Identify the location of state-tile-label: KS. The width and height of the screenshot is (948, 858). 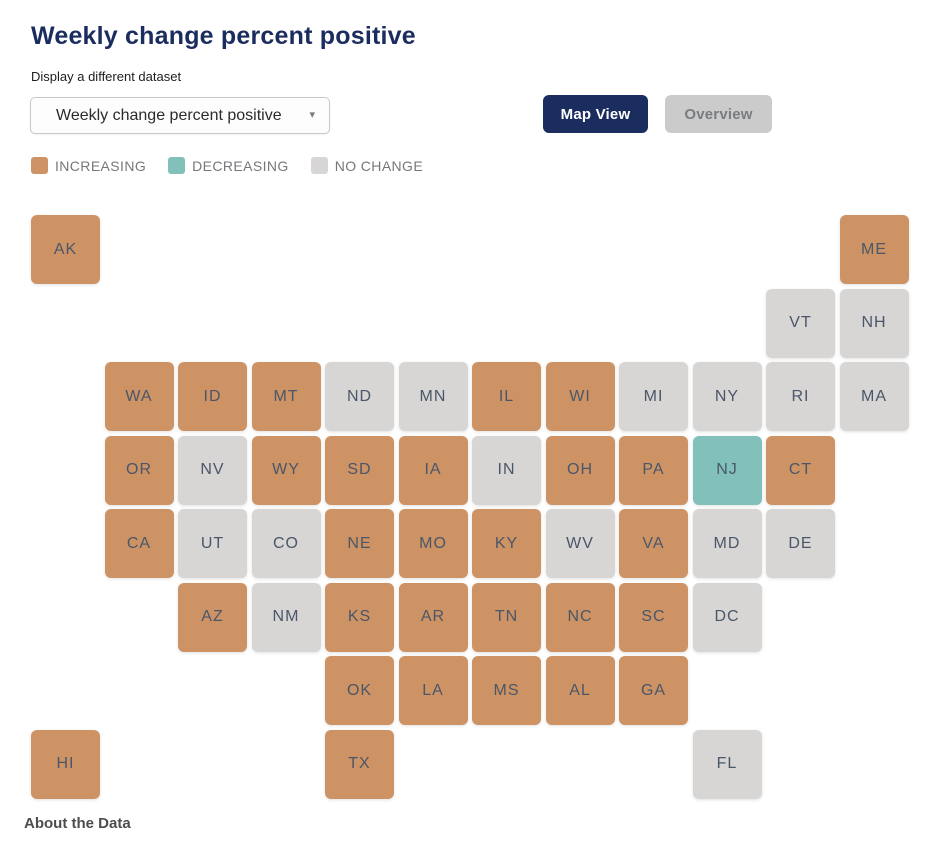
(359, 616).